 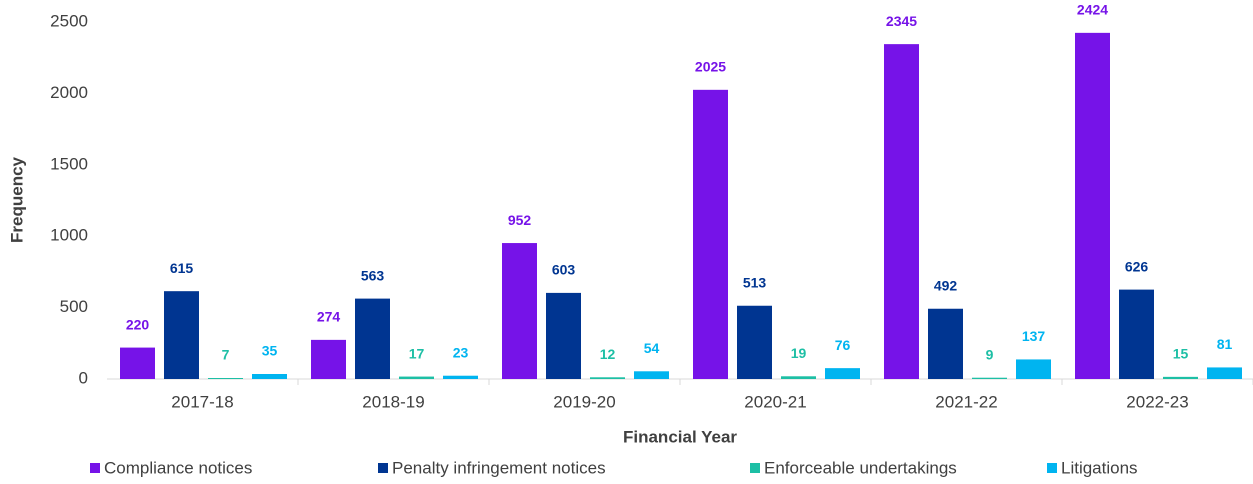 I want to click on value-label: 137, so click(x=1034, y=336).